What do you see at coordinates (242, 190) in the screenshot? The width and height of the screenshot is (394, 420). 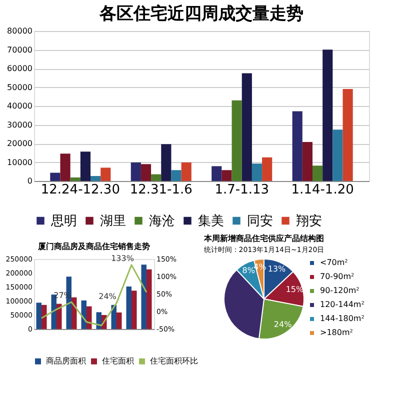 I see `x-tick-label: 1.7-1.13` at bounding box center [242, 190].